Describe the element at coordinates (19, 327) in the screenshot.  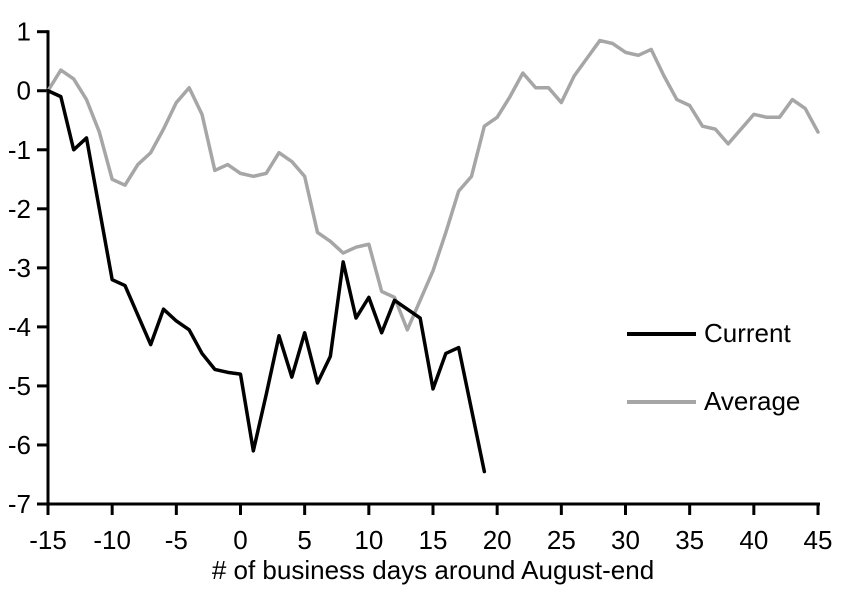
I see `y-tick-label: -4` at that location.